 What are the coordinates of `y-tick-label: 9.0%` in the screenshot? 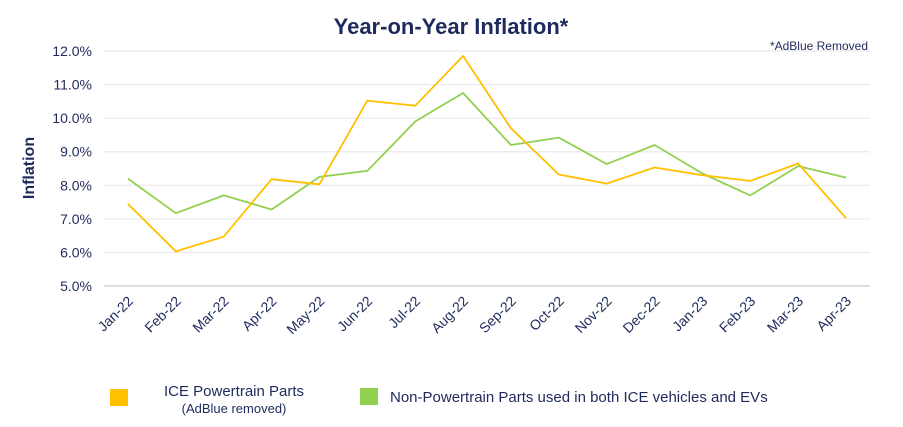 It's located at (76, 152).